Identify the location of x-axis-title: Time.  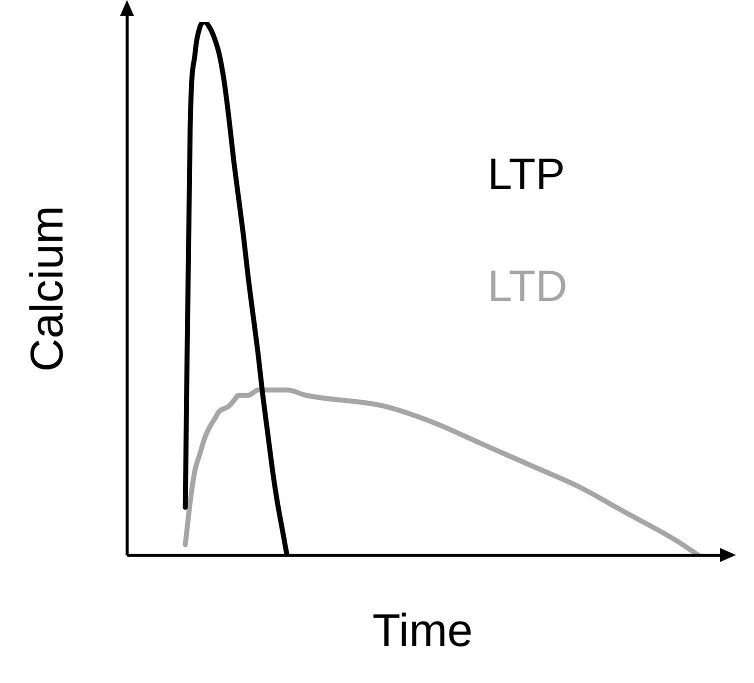
(422, 630).